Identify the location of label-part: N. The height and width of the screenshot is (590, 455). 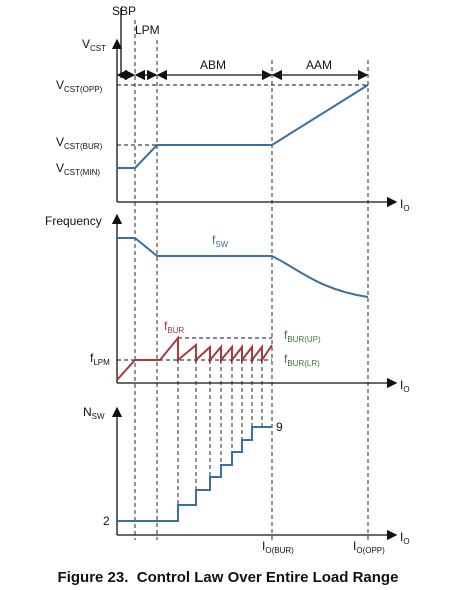
(87, 412).